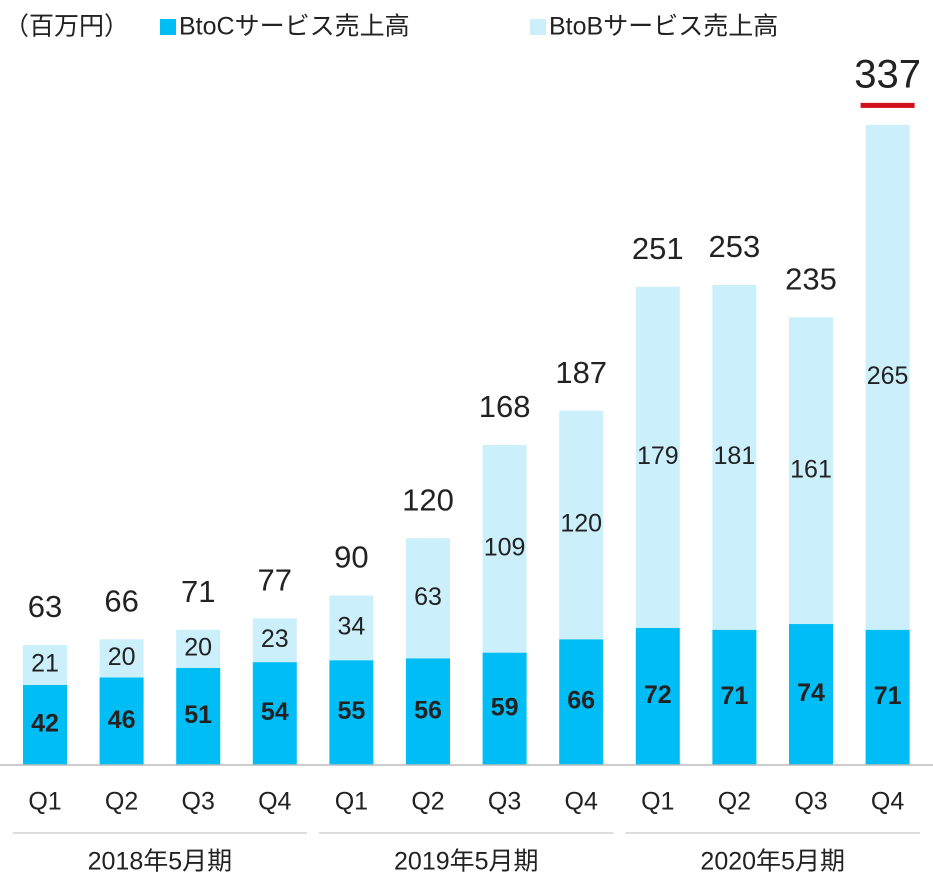 This screenshot has width=933, height=879. What do you see at coordinates (294, 27) in the screenshot?
I see `legend-label: BtoCサービス売上高` at bounding box center [294, 27].